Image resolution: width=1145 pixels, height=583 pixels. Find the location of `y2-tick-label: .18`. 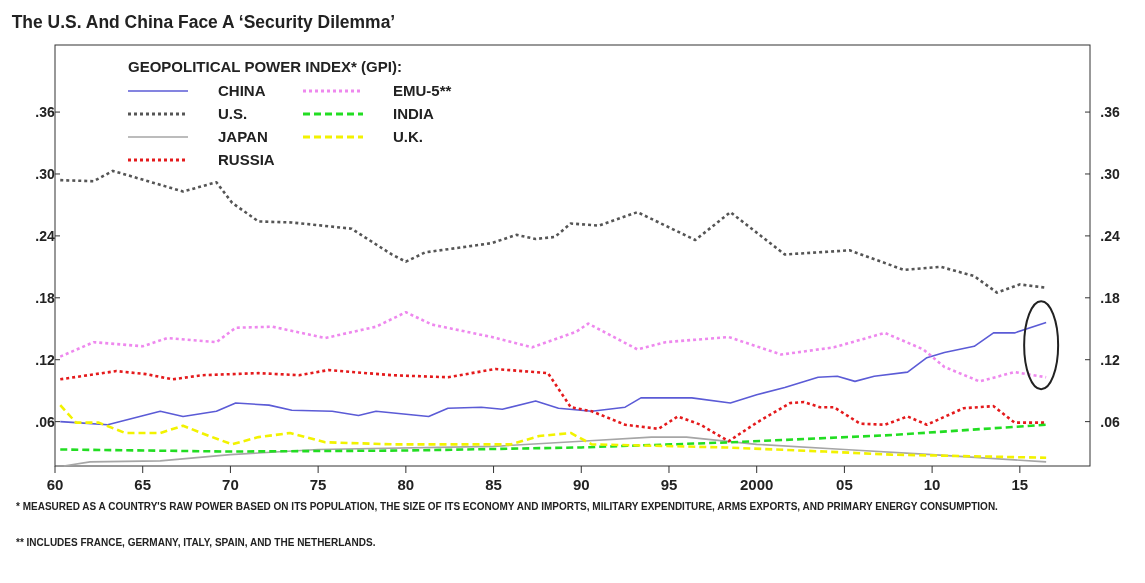

y2-tick-label: .18 is located at coordinates (1110, 297).